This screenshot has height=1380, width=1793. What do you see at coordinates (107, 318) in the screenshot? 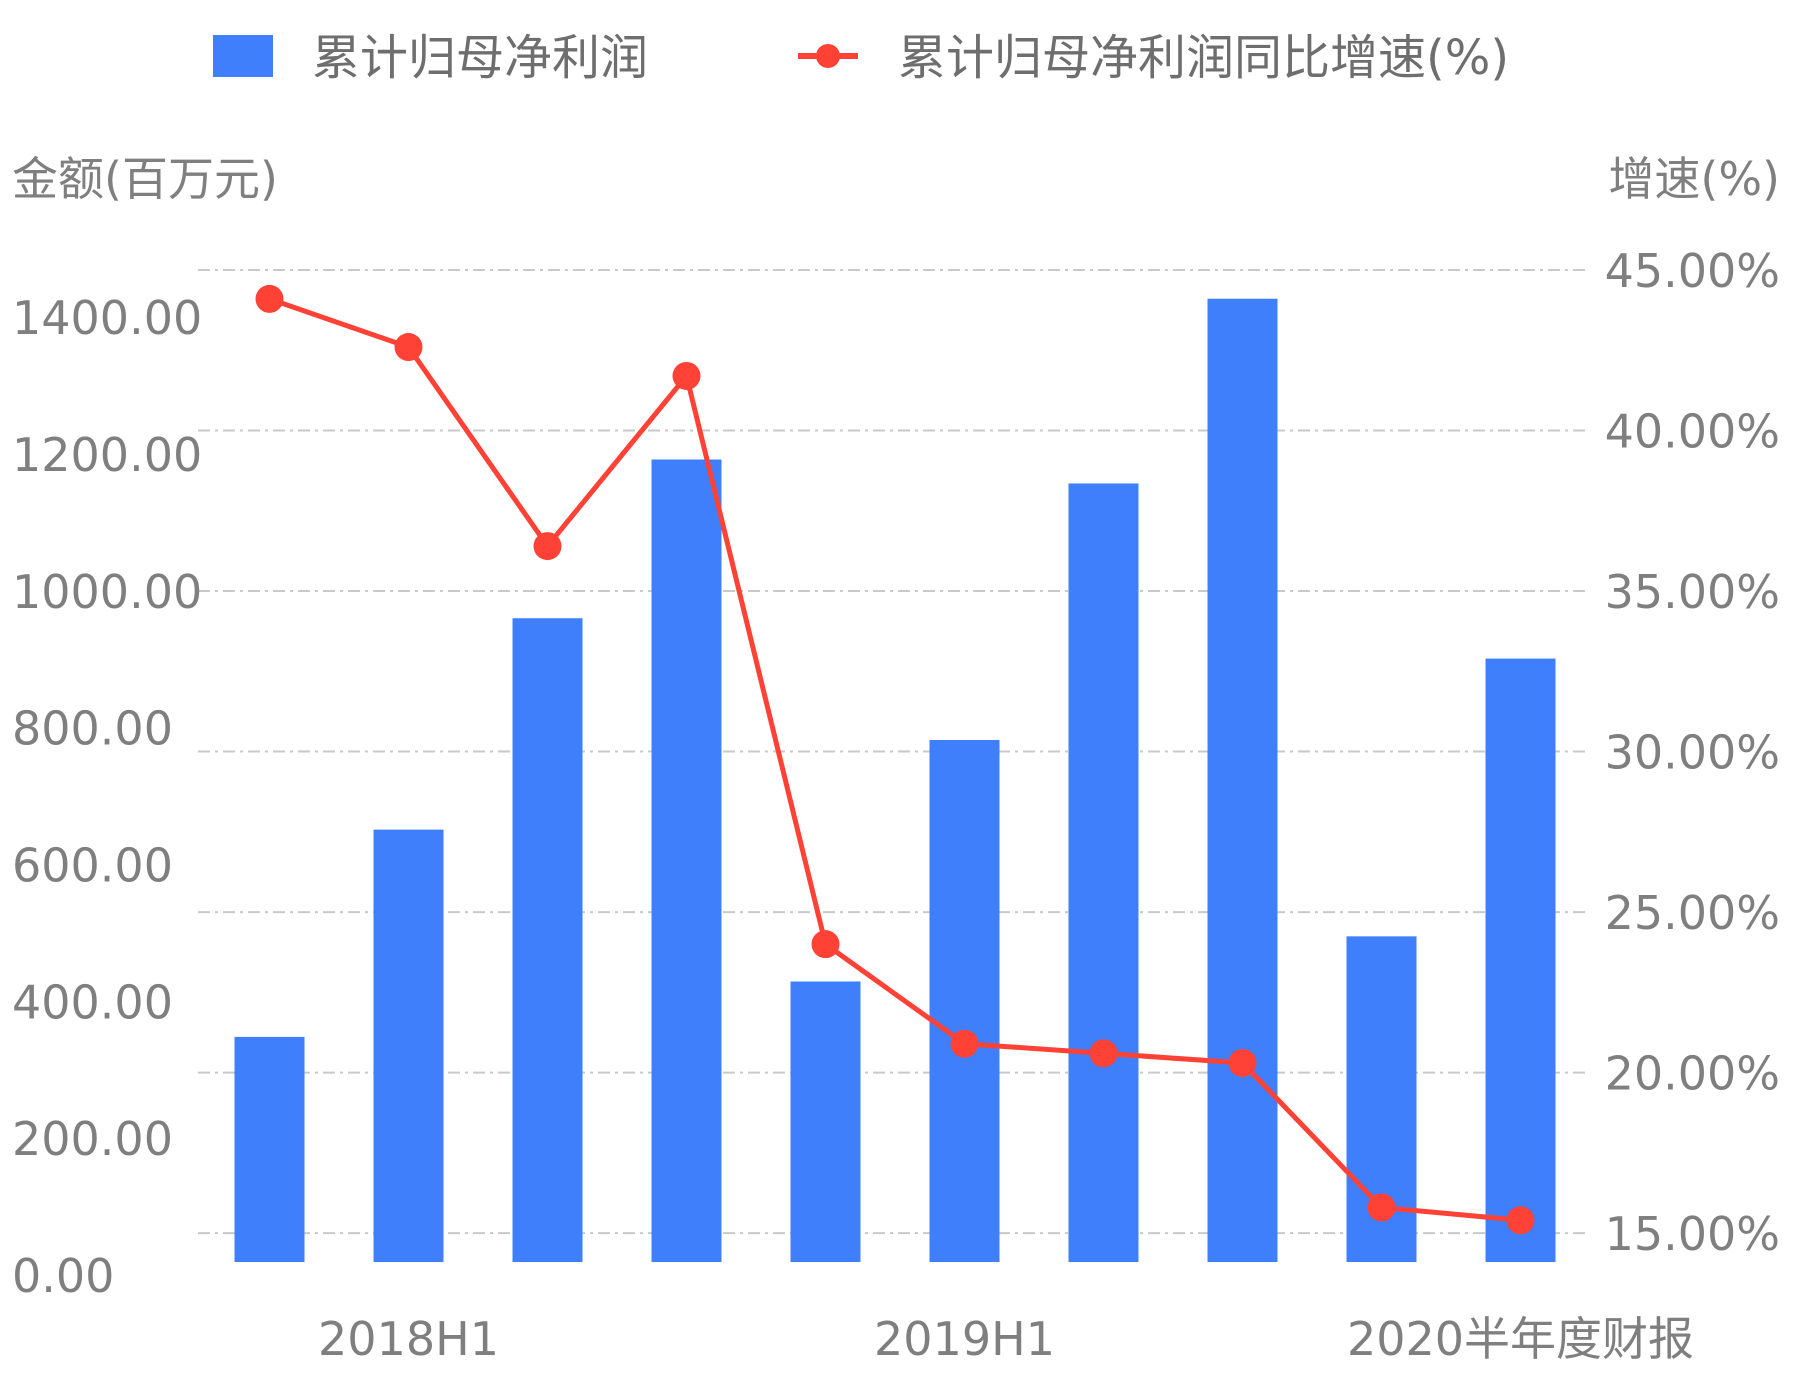
I see `left-tick-label: 1400.00` at bounding box center [107, 318].